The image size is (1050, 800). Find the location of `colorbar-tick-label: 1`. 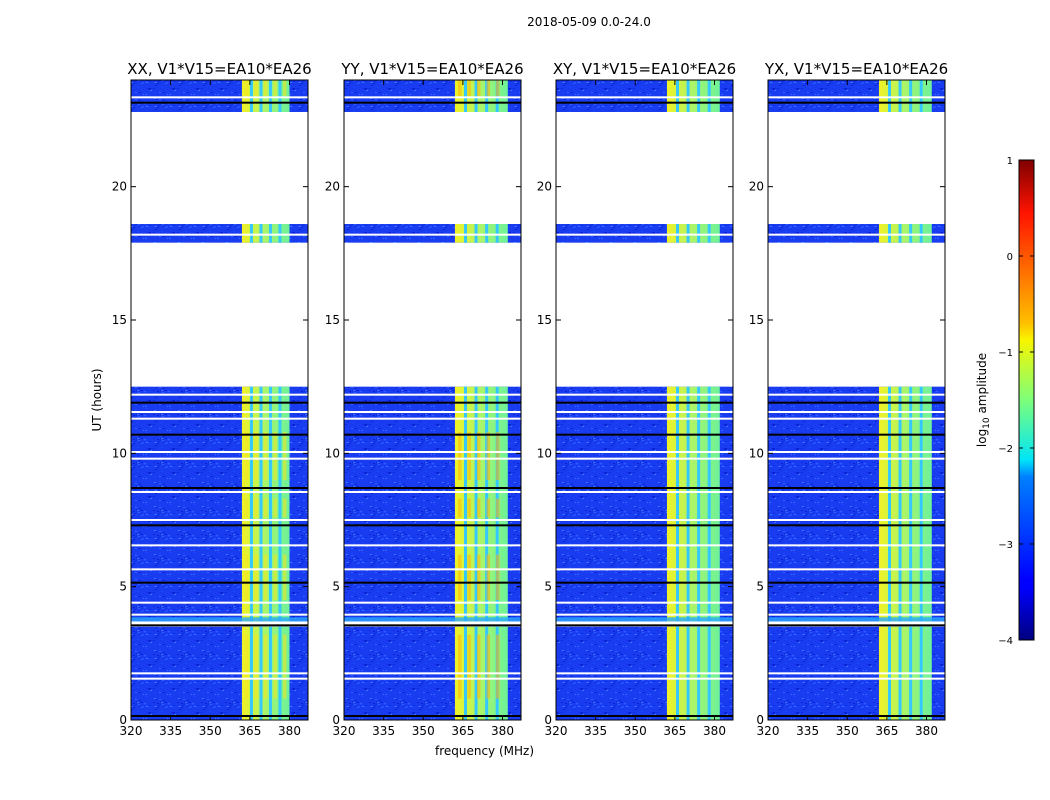

colorbar-tick-label: 1 is located at coordinates (1010, 161).